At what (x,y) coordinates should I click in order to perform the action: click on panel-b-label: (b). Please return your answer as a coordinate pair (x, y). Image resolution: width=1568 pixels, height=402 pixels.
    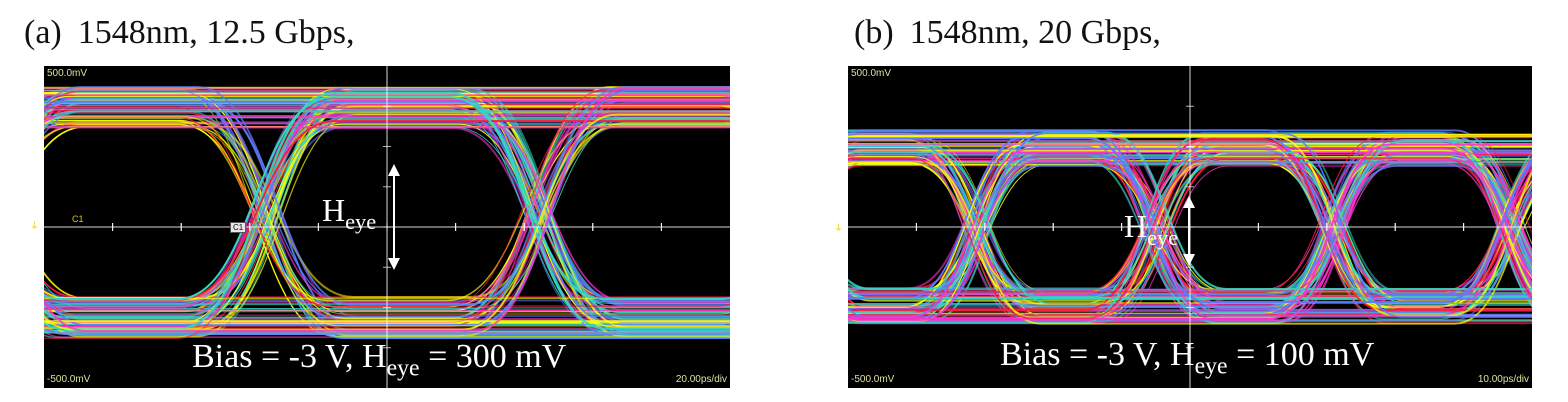
    Looking at the image, I should click on (874, 32).